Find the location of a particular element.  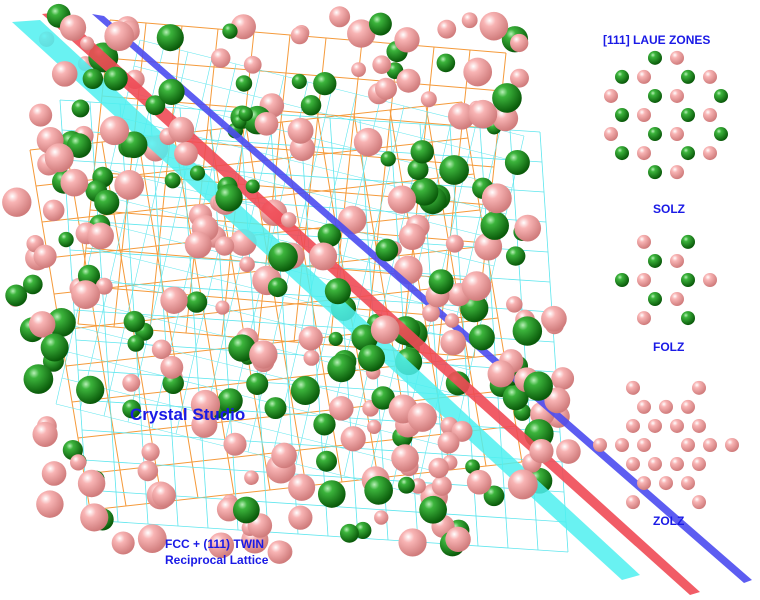

caption-line1: FCC + (111) TWIN is located at coordinates (215, 544).